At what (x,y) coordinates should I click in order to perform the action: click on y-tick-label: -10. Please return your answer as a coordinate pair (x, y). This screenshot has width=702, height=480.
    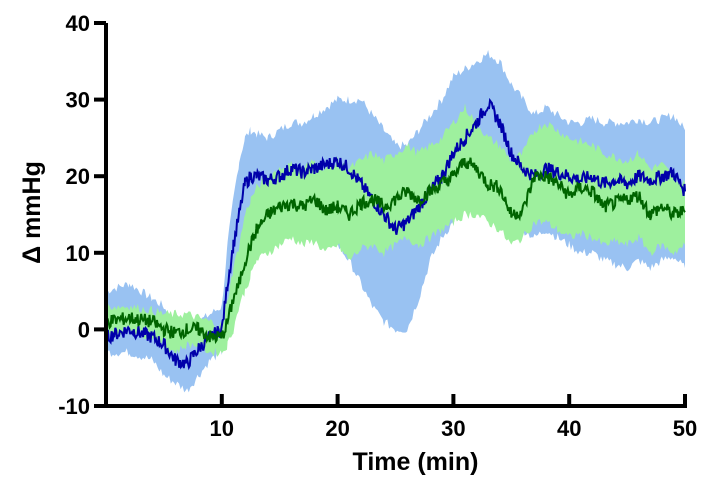
    Looking at the image, I should click on (74, 406).